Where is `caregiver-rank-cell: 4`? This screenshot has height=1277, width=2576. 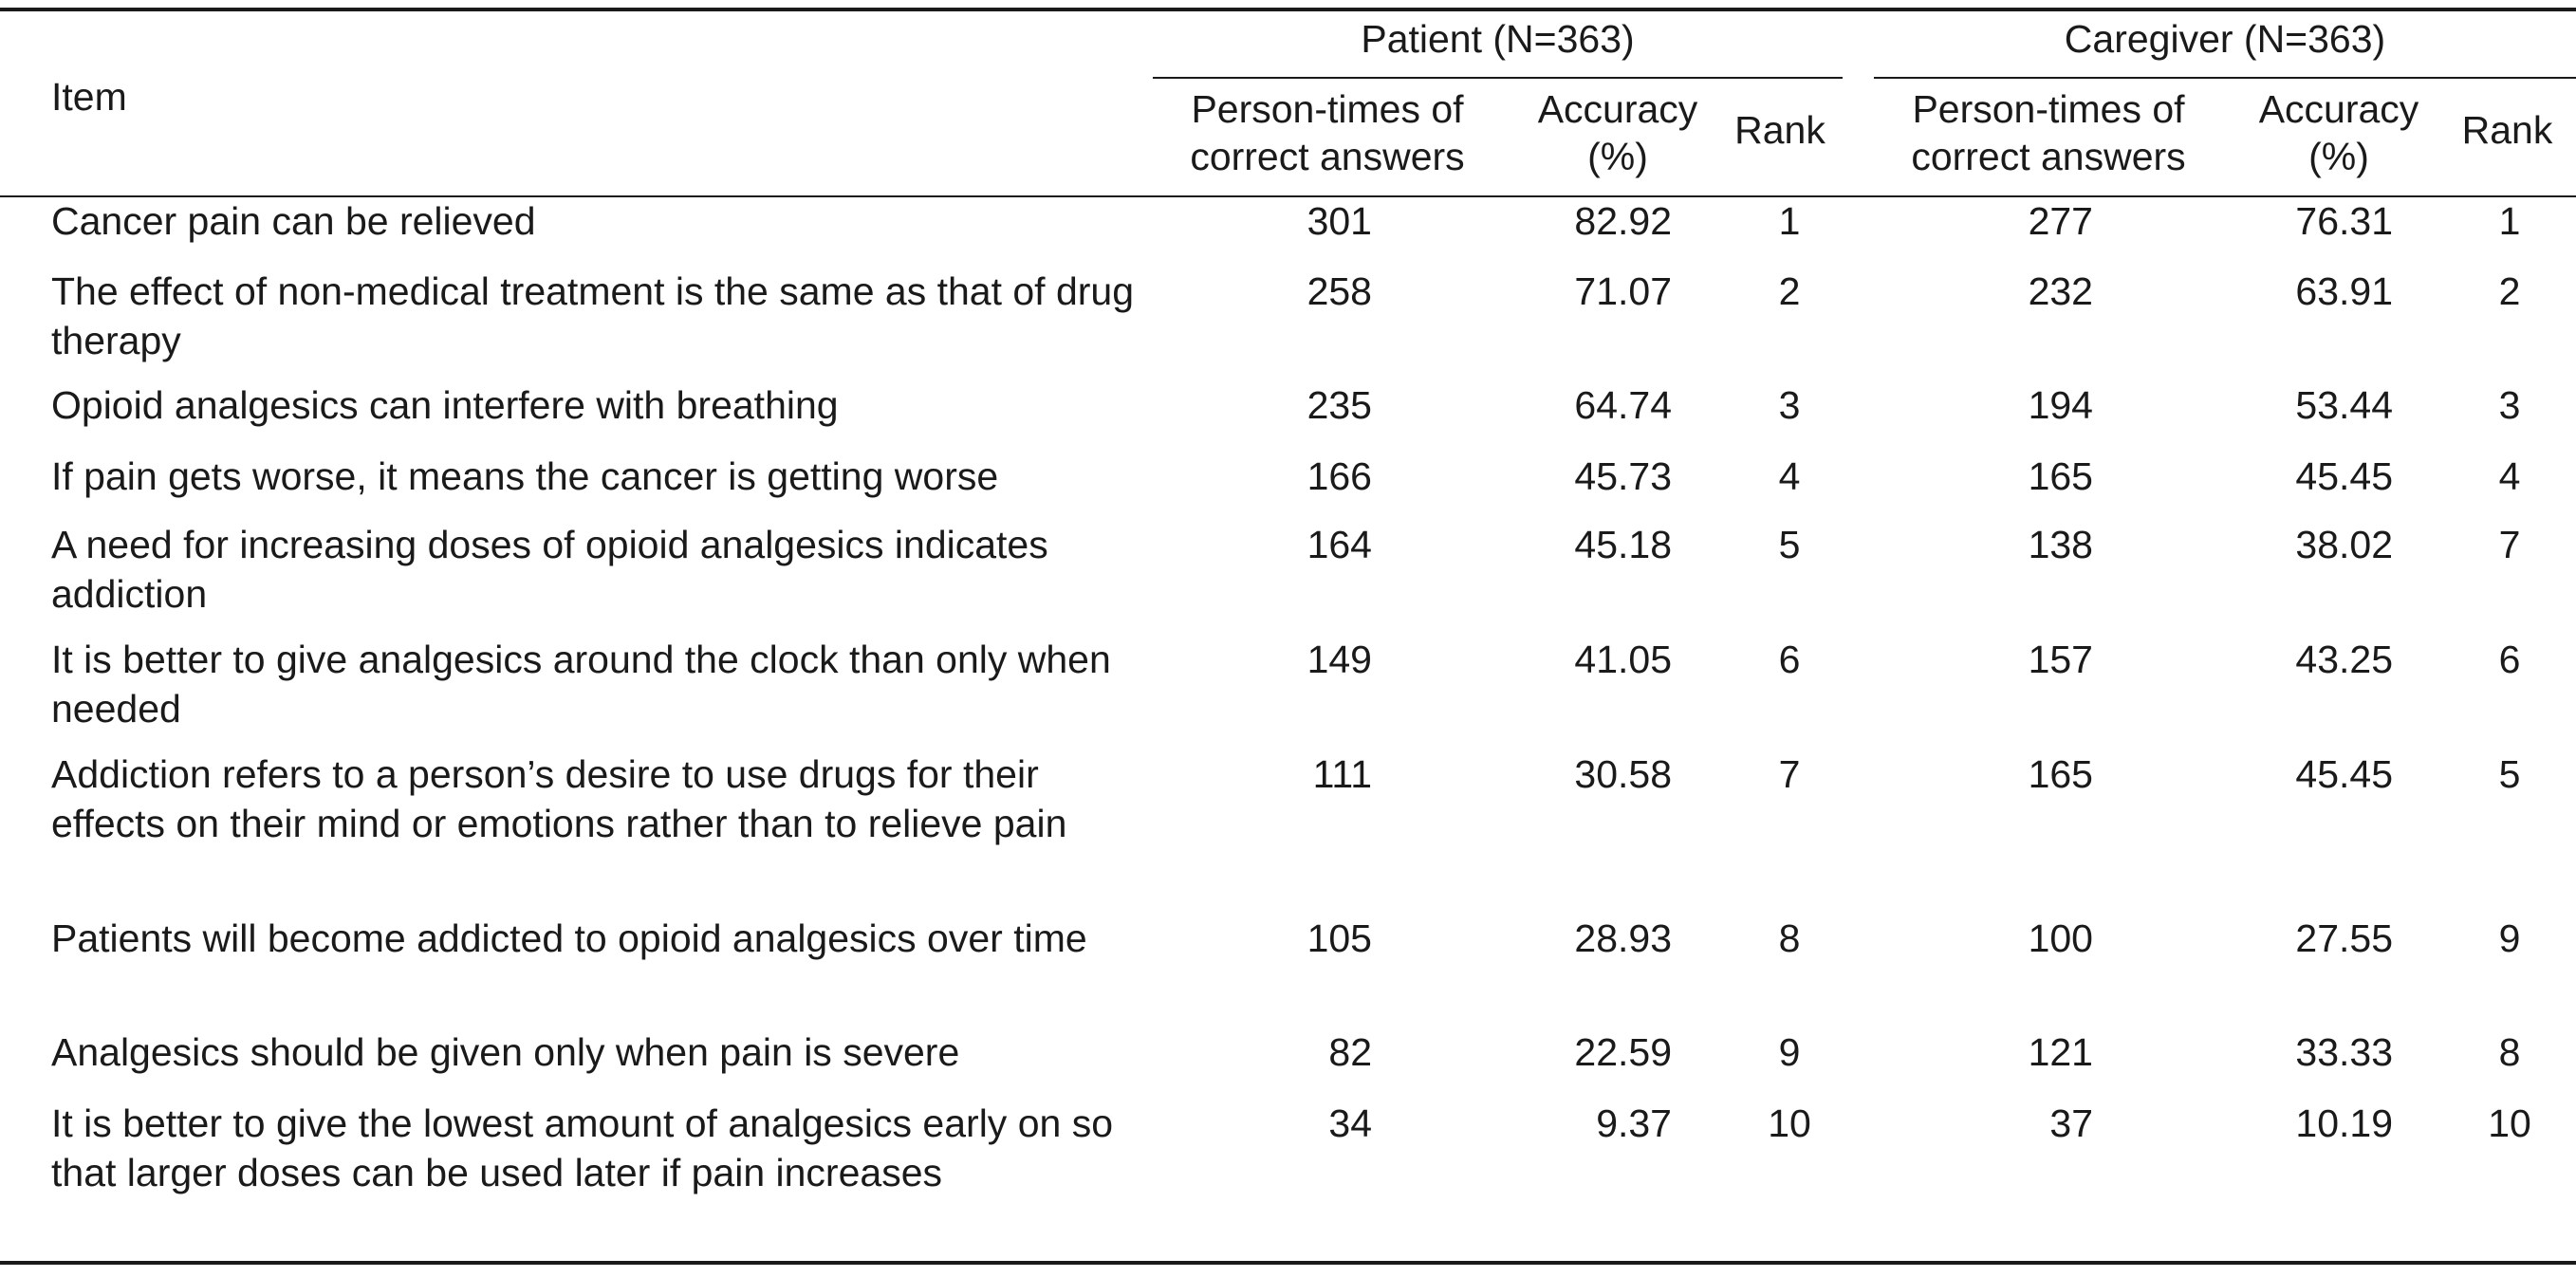
caregiver-rank-cell: 4 is located at coordinates (2509, 476).